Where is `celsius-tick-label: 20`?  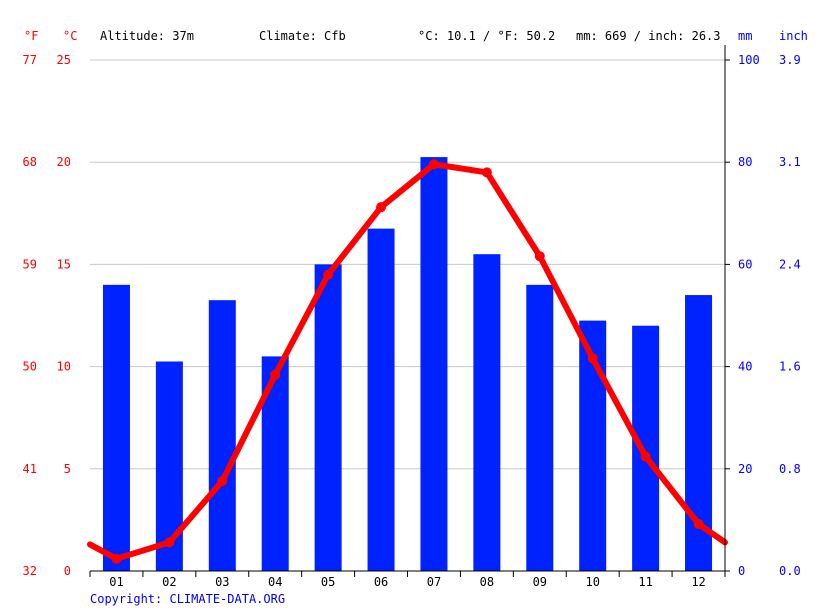
celsius-tick-label: 20 is located at coordinates (64, 162).